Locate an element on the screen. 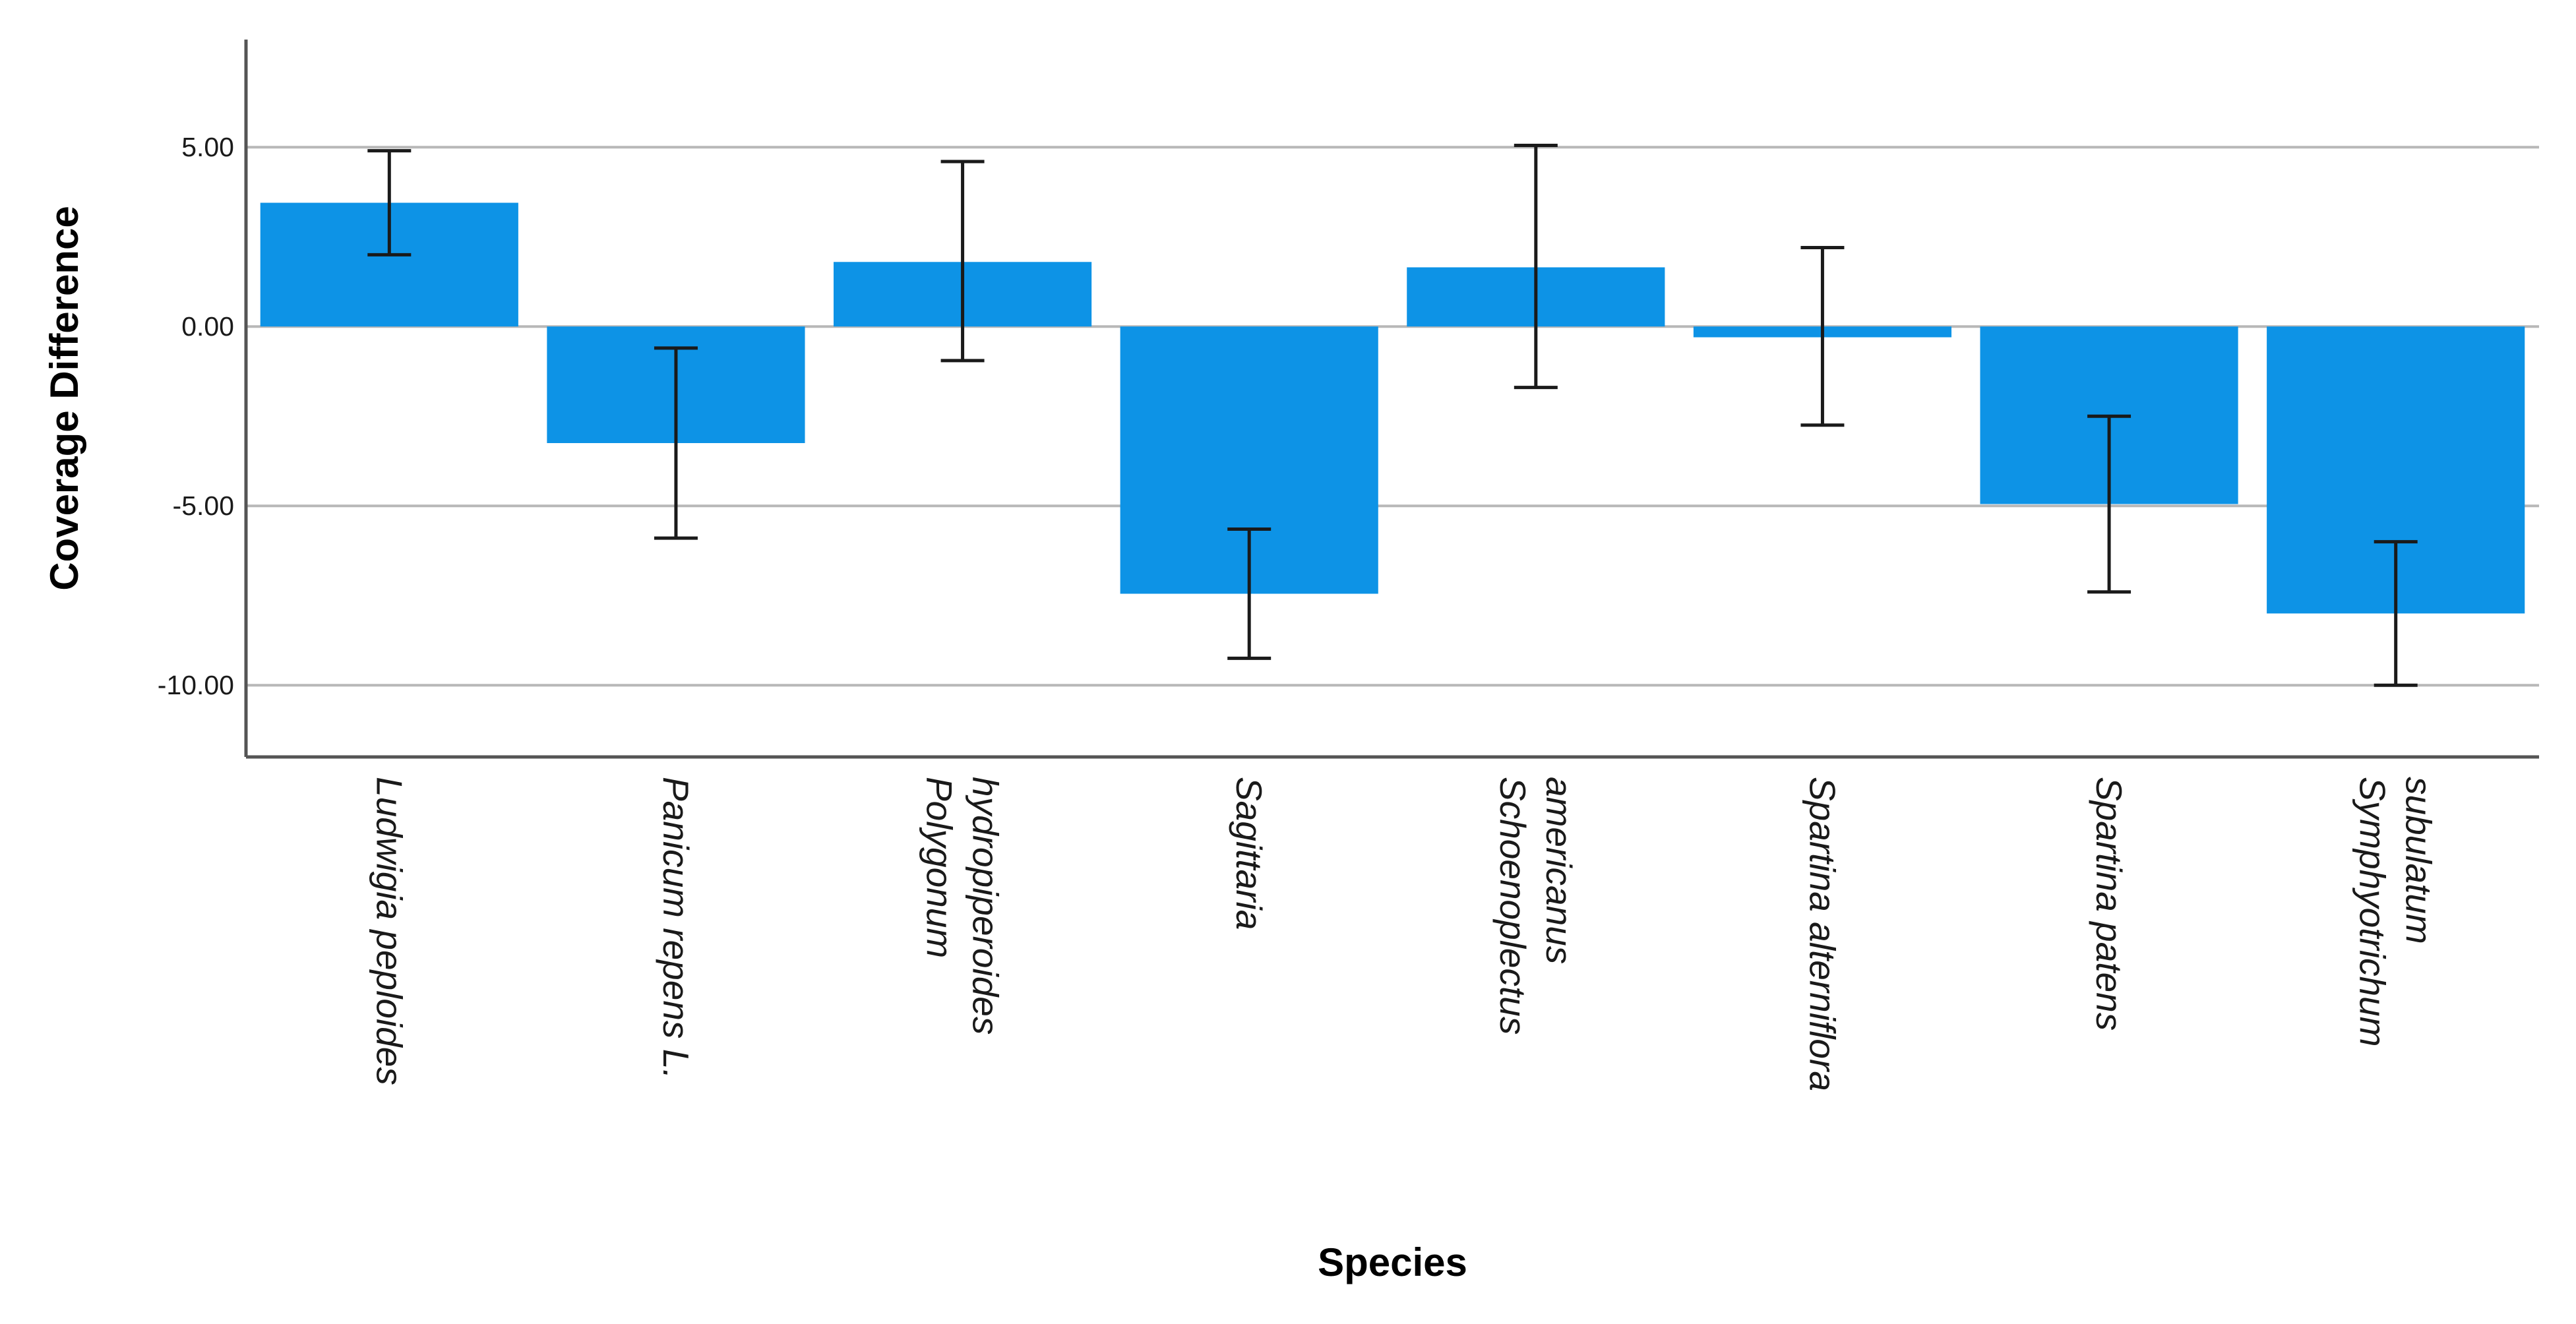 This screenshot has height=1324, width=2576. x-tick-label-line: Spartina patens is located at coordinates (2109, 904).